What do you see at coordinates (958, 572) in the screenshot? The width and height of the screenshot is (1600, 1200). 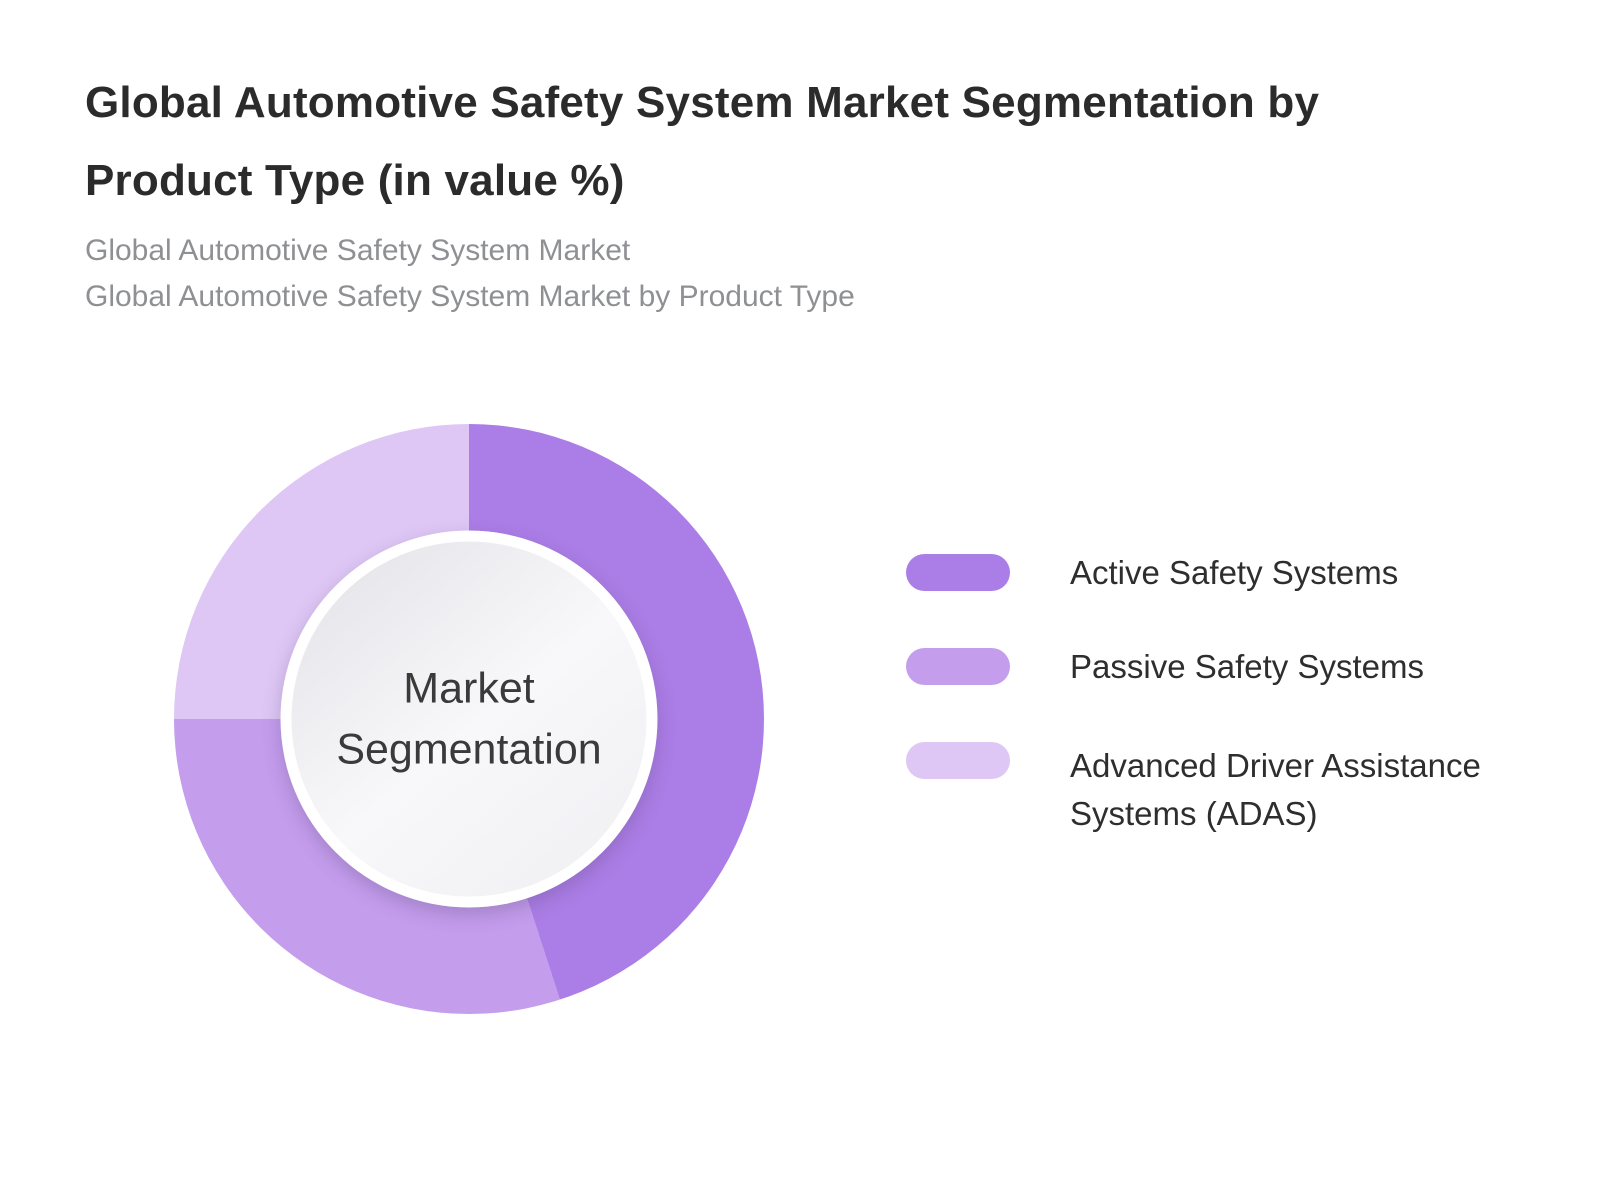 I see `legend-swatch-active-safety` at bounding box center [958, 572].